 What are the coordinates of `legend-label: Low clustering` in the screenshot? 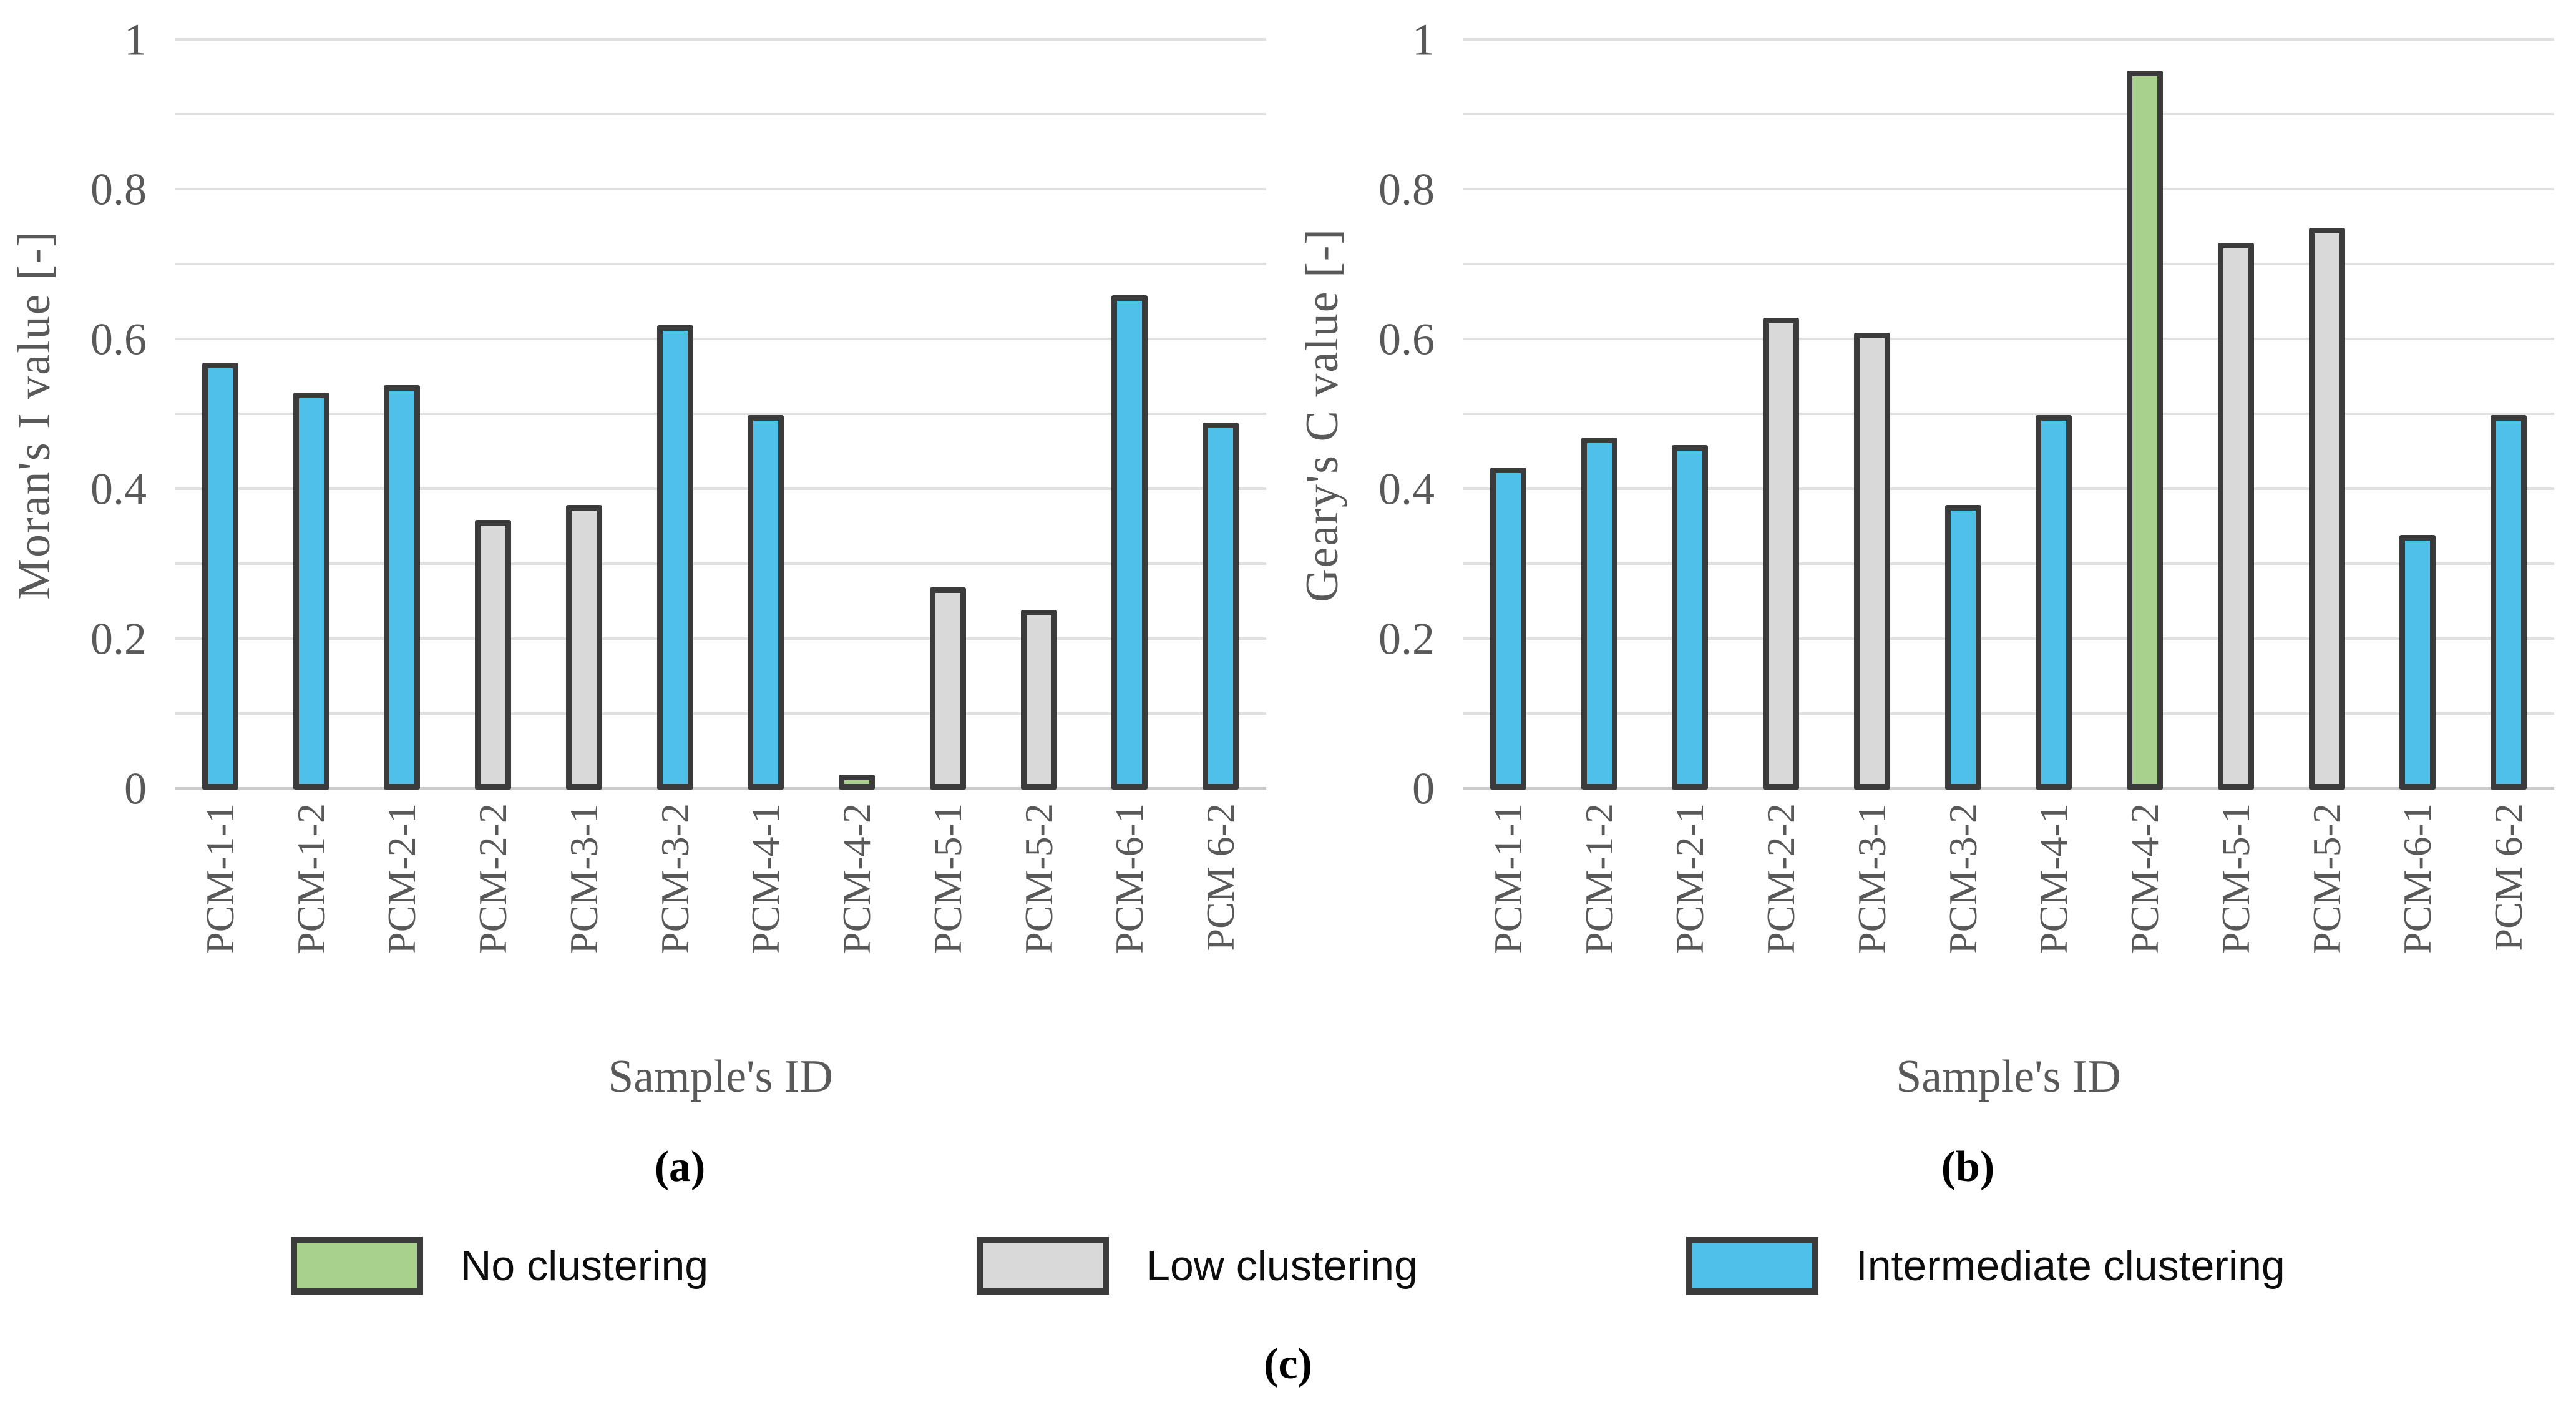 It's located at (1282, 1266).